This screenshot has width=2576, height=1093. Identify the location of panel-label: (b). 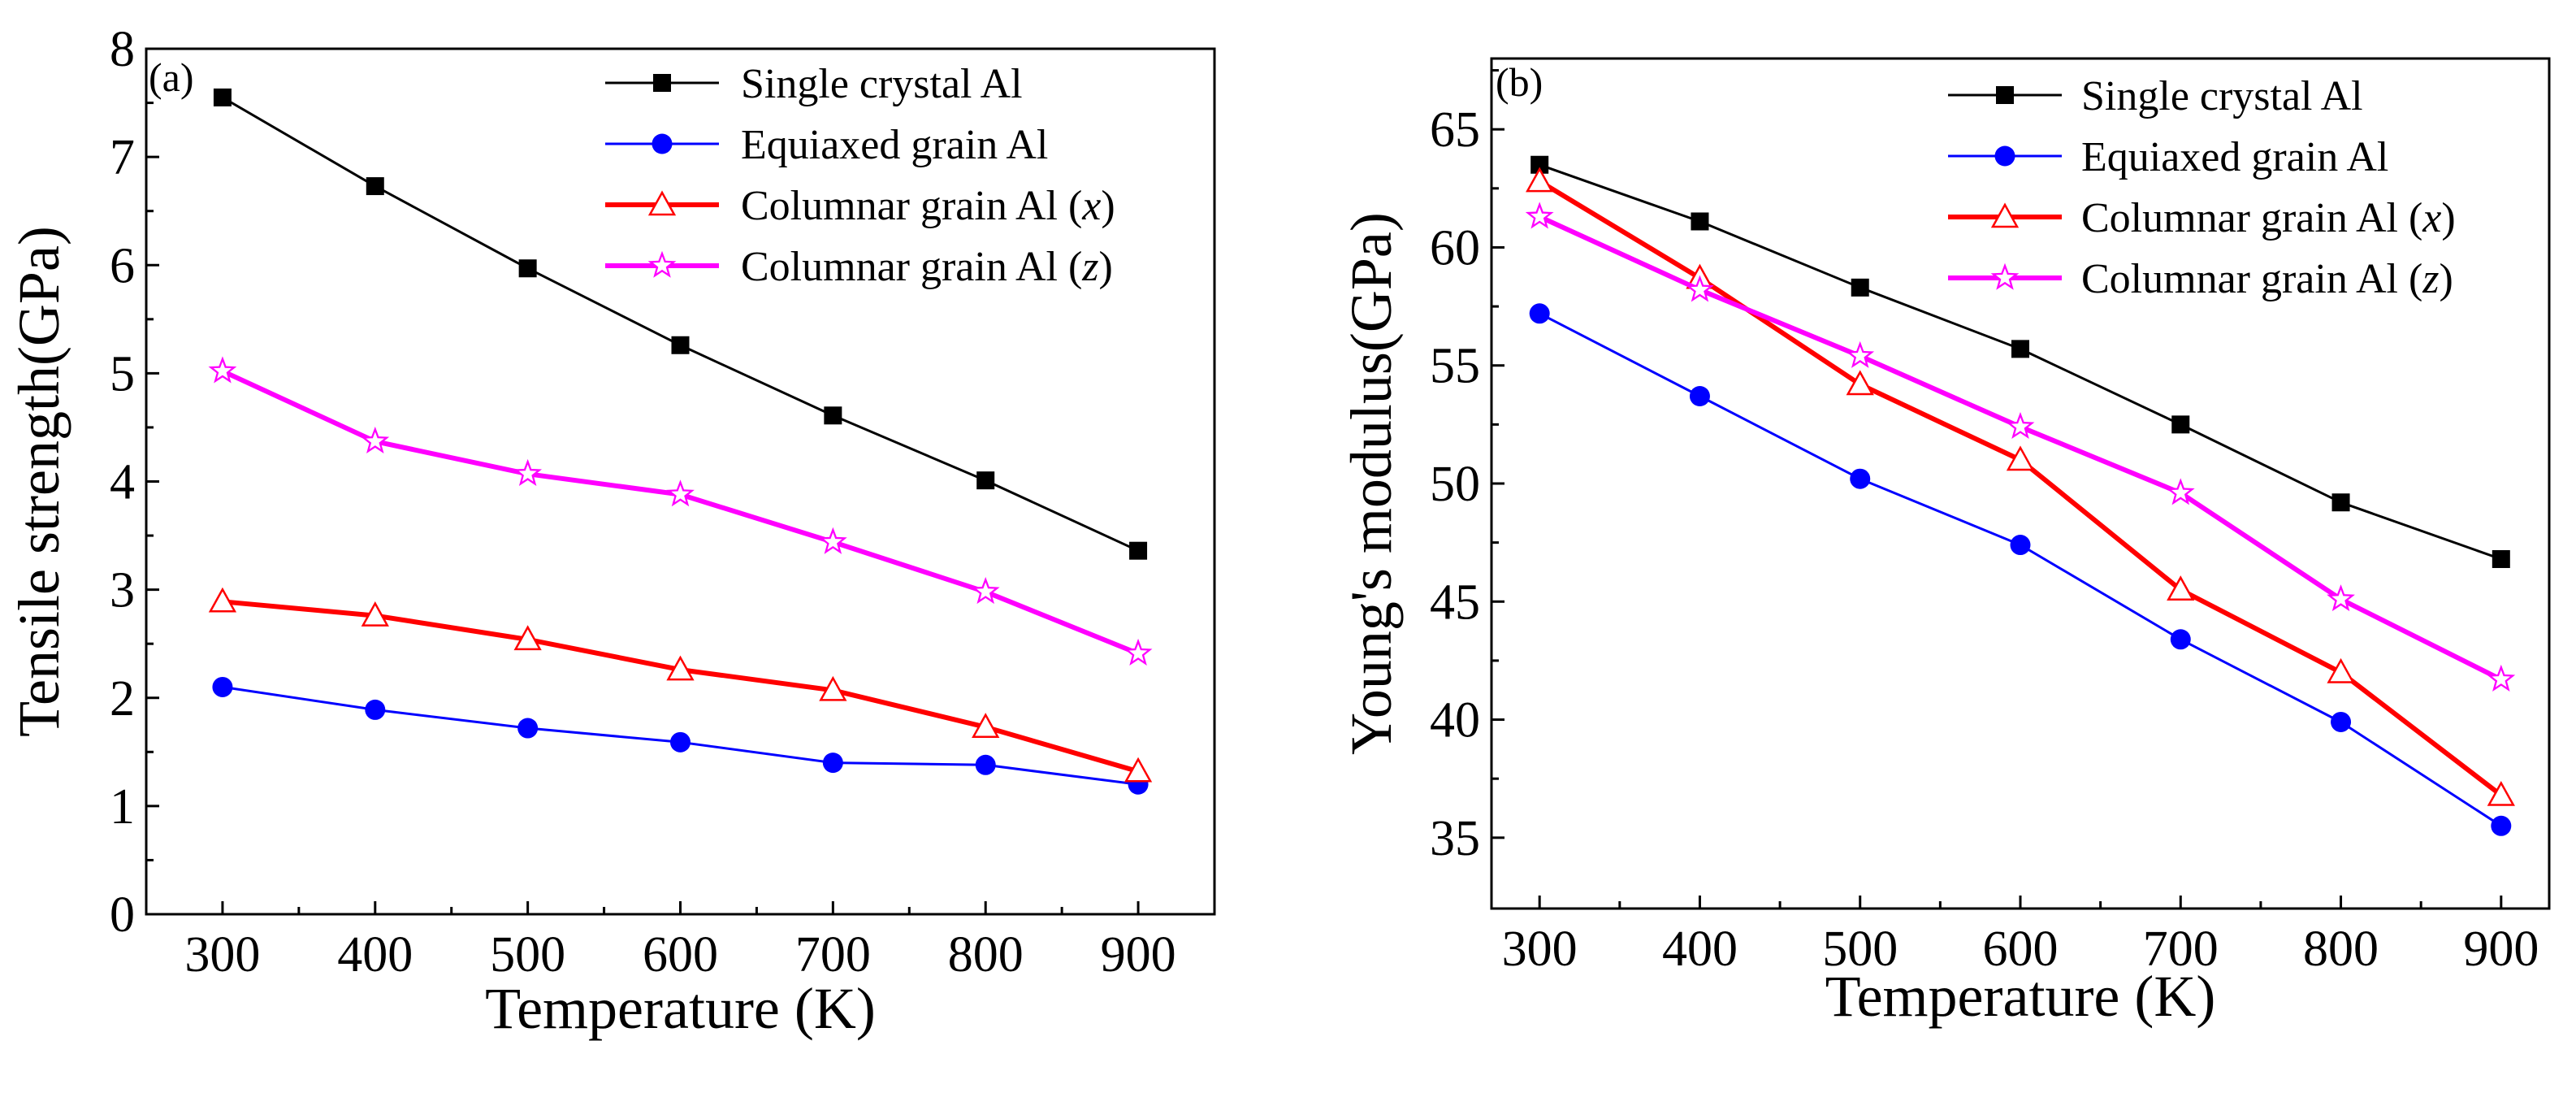
(1519, 82).